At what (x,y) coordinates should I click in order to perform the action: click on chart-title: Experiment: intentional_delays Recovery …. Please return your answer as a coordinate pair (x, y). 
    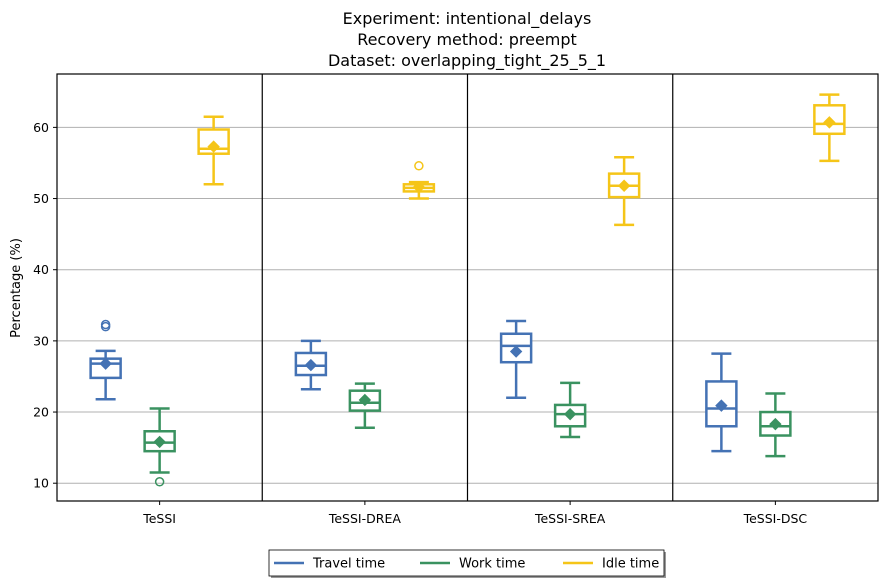
    Looking at the image, I should click on (467, 40).